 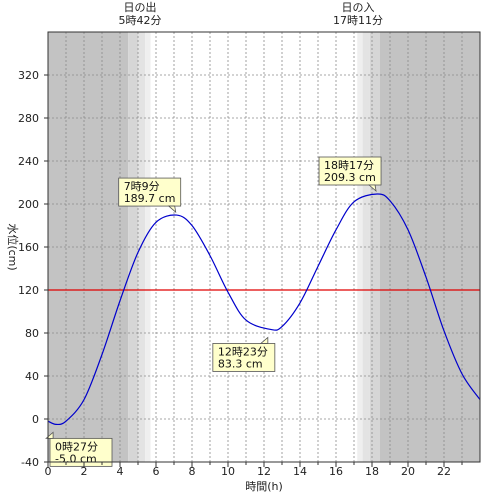 What do you see at coordinates (28, 247) in the screenshot?
I see `y-tick-label: 160` at bounding box center [28, 247].